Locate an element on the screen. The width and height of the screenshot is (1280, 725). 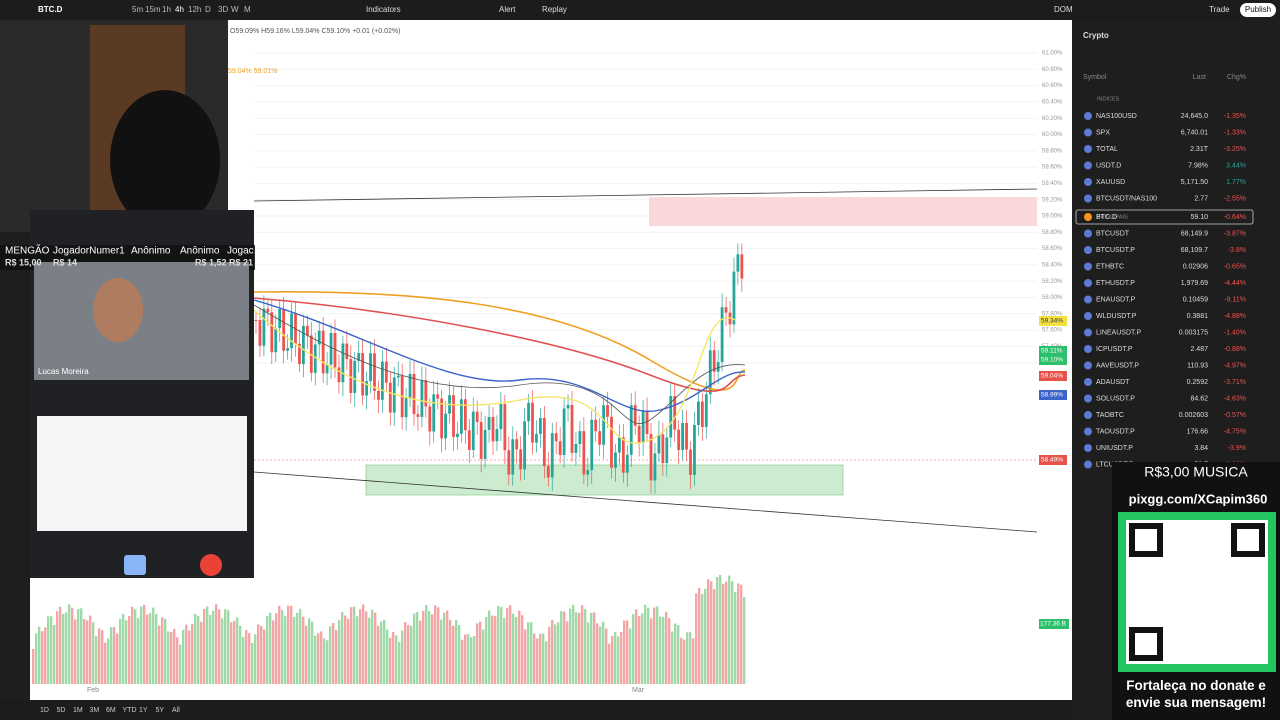
row-symbol: UNIUSDT.P is located at coordinates (1114, 448).